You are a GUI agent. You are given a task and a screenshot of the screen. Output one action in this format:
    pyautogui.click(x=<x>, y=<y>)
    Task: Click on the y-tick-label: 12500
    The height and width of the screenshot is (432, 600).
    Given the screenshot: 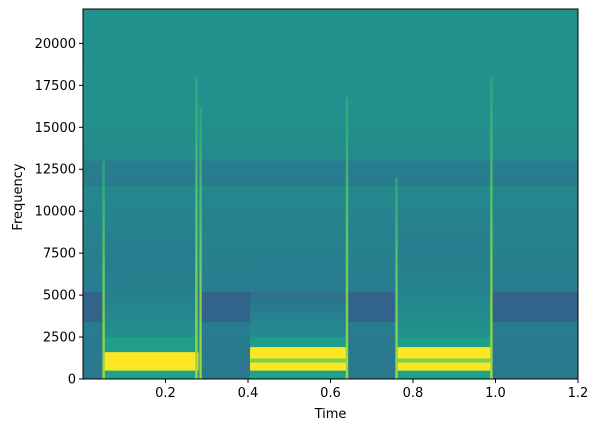 What is the action you would take?
    pyautogui.click(x=55, y=170)
    